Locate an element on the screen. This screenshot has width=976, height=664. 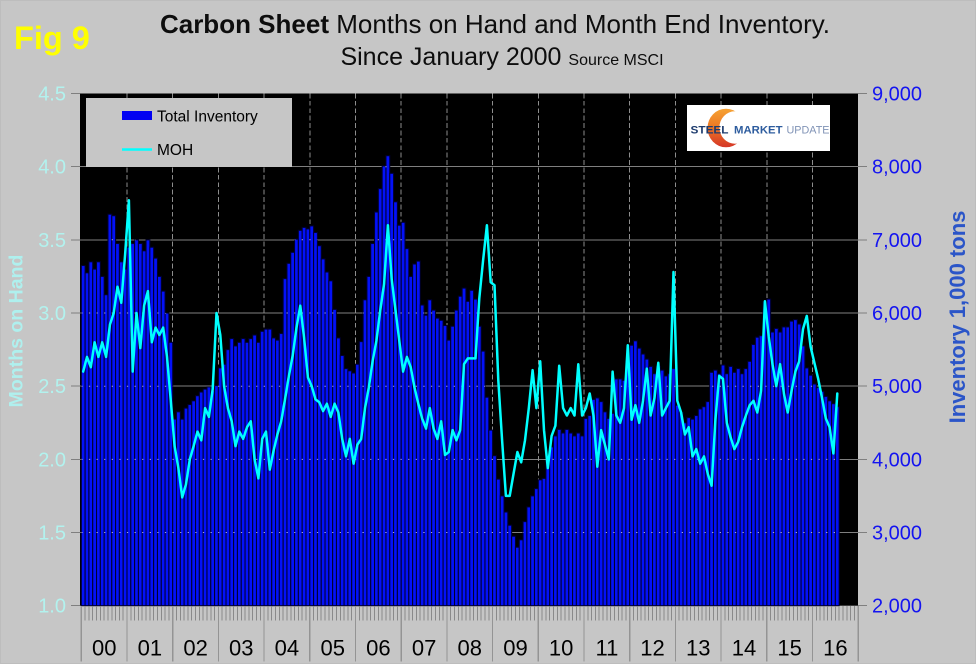
svg-text: 10 is located at coordinates (561, 648).